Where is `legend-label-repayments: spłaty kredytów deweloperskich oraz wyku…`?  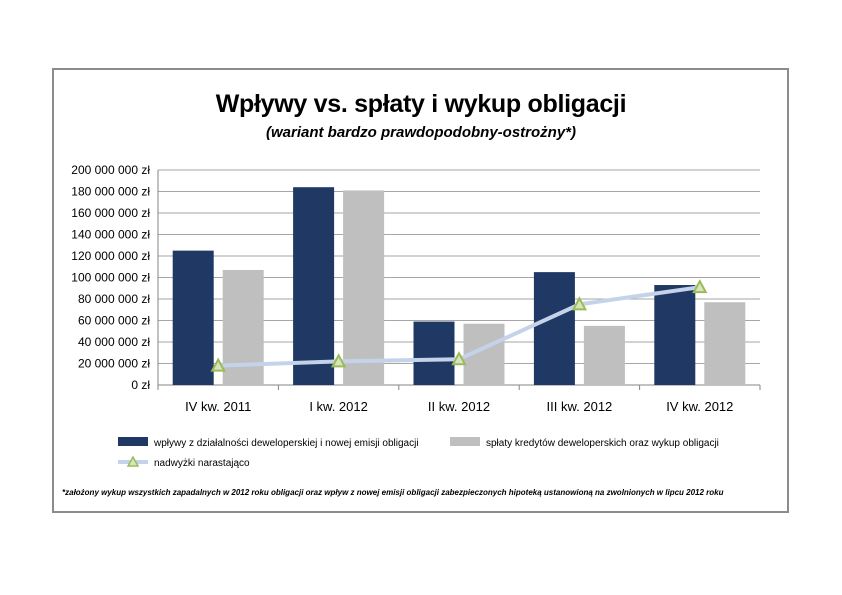 legend-label-repayments: spłaty kredytów deweloperskich oraz wyku… is located at coordinates (602, 443).